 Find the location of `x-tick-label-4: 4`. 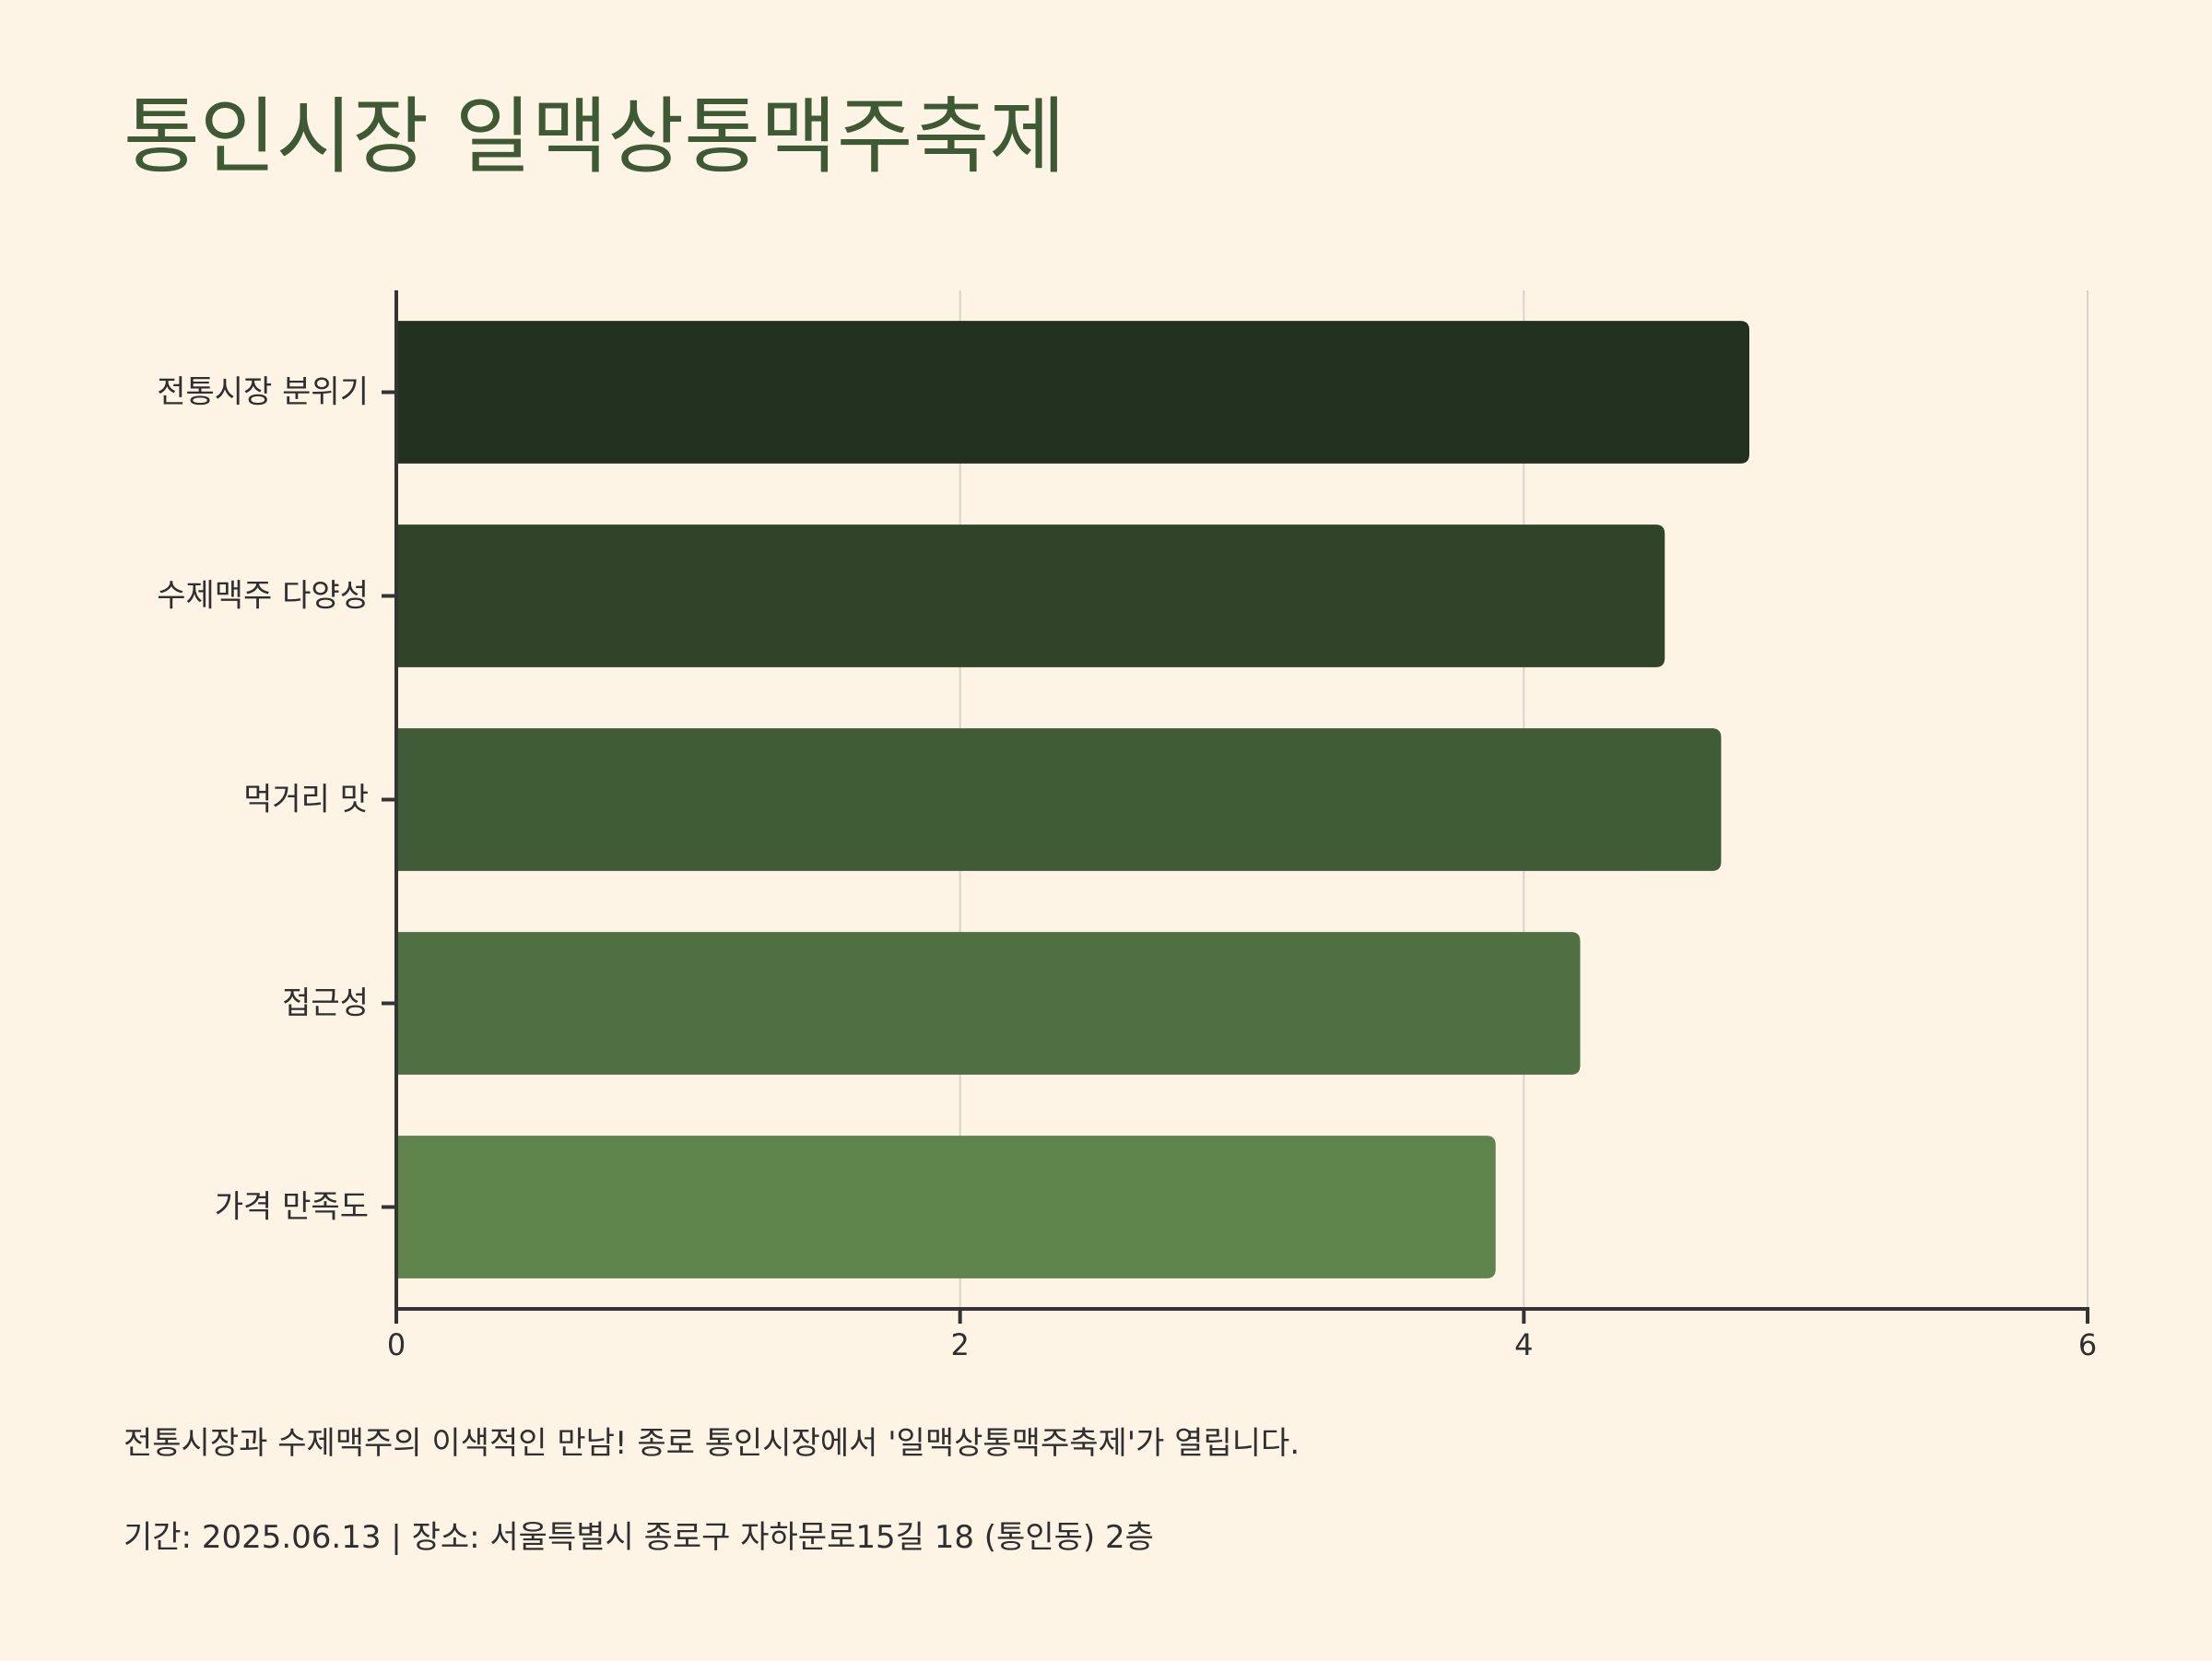

x-tick-label-4: 4 is located at coordinates (1523, 1344).